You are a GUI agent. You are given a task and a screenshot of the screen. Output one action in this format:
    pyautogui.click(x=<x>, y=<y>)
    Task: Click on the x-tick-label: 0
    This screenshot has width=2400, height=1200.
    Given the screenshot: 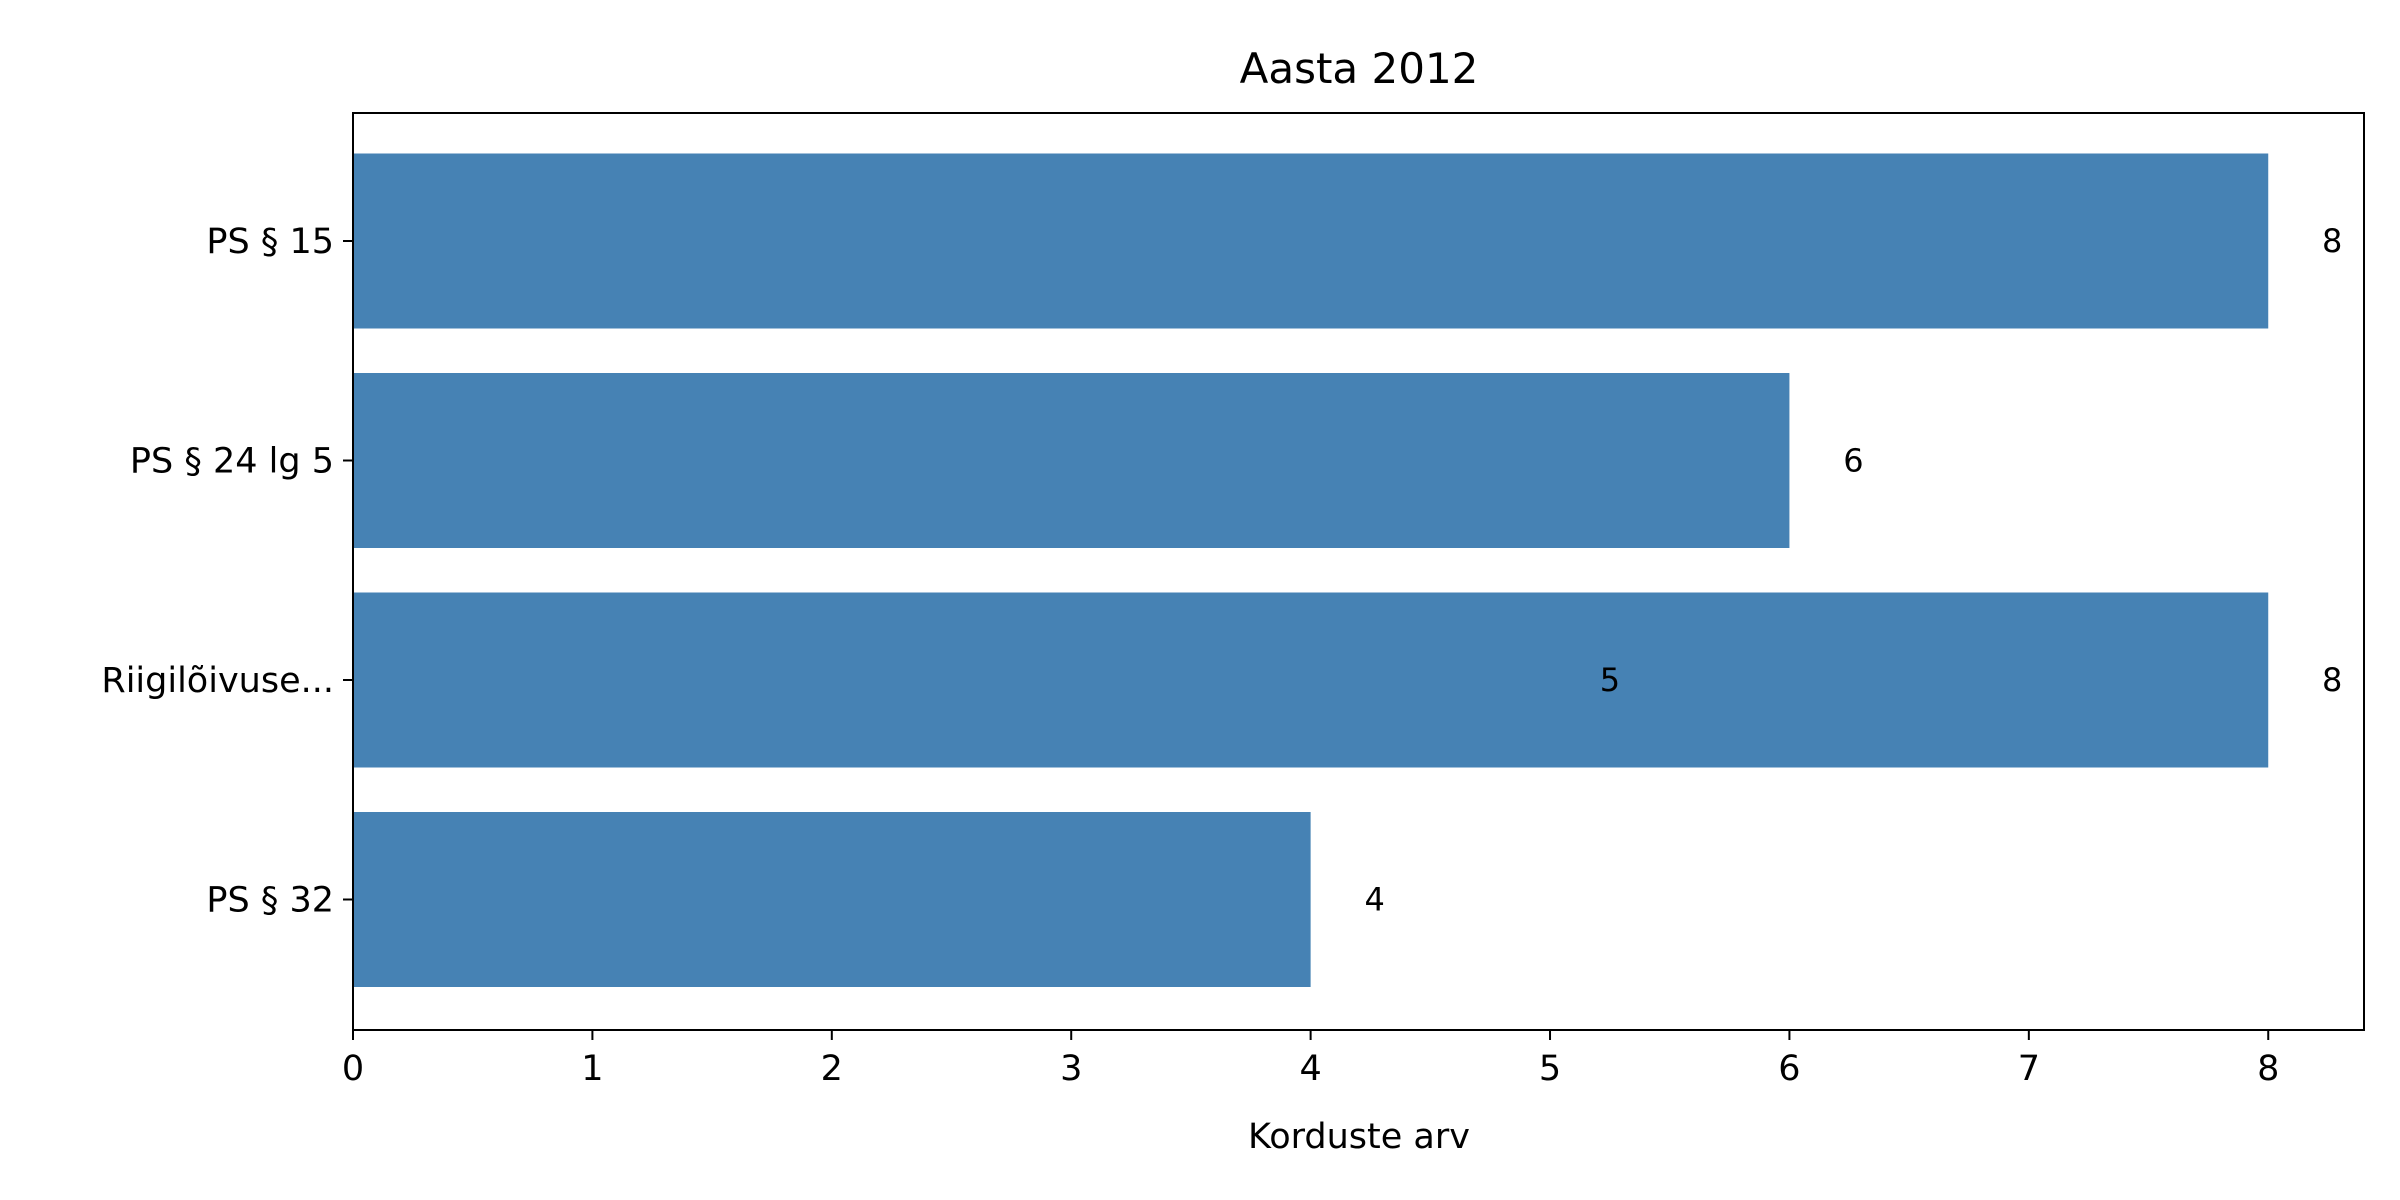 What is the action you would take?
    pyautogui.click(x=353, y=1069)
    